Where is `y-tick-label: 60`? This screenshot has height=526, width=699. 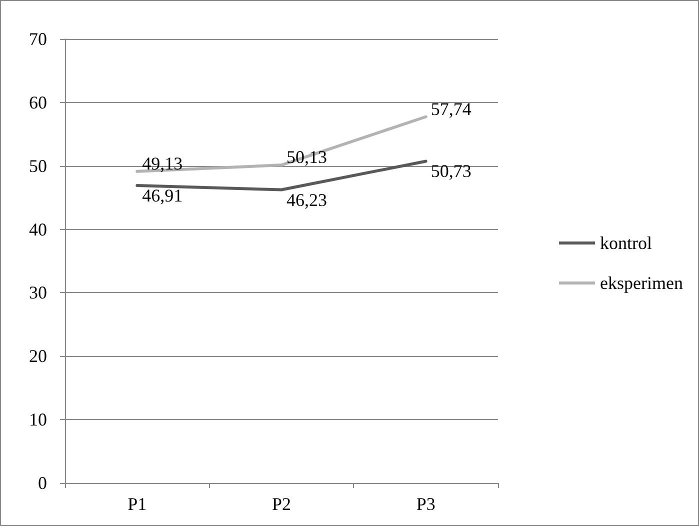
y-tick-label: 60 is located at coordinates (38, 102).